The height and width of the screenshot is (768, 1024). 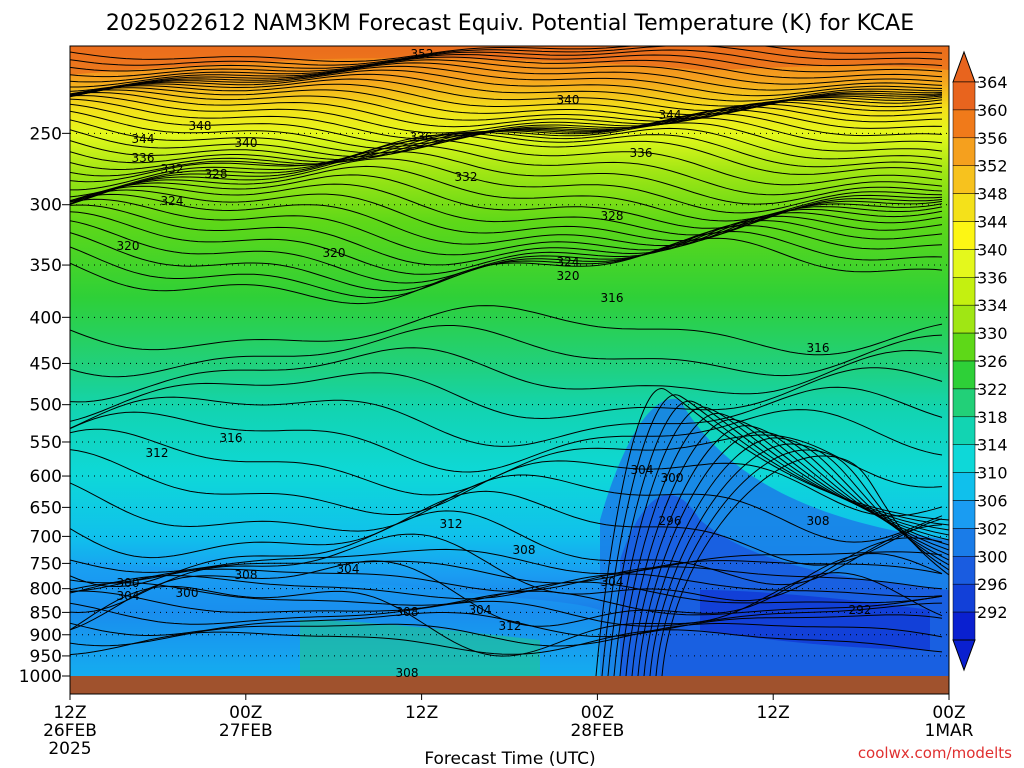 I want to click on contour-label: 336, so click(x=421, y=137).